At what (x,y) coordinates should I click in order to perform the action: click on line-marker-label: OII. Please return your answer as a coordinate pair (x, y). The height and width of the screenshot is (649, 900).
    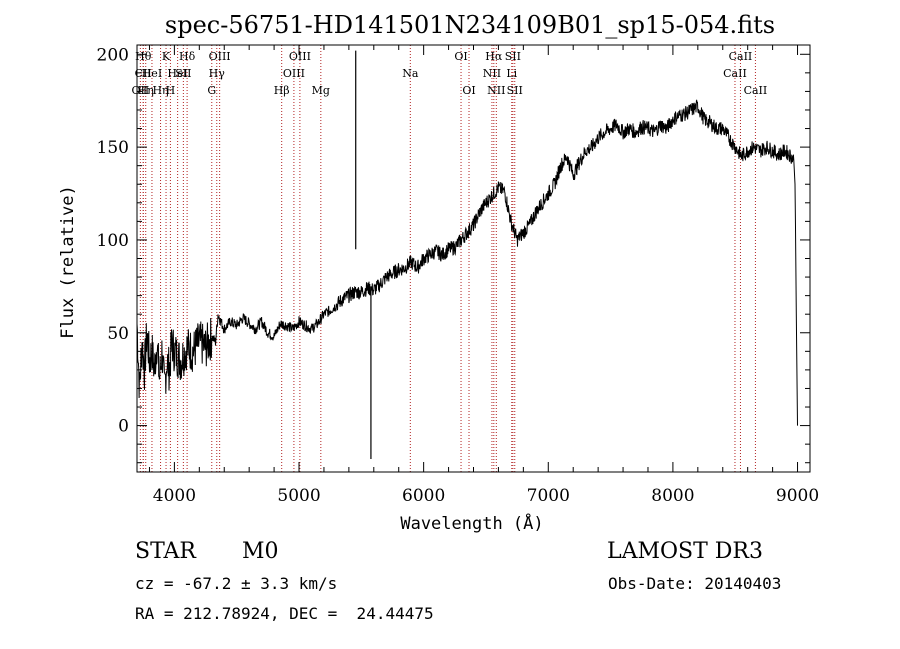
    Looking at the image, I should click on (141, 90).